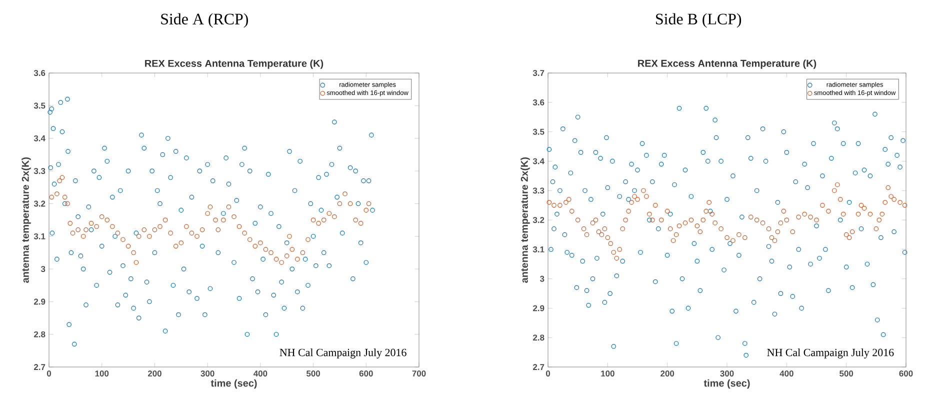 Image resolution: width=925 pixels, height=402 pixels. I want to click on y-tick-label: 3.7, so click(538, 73).